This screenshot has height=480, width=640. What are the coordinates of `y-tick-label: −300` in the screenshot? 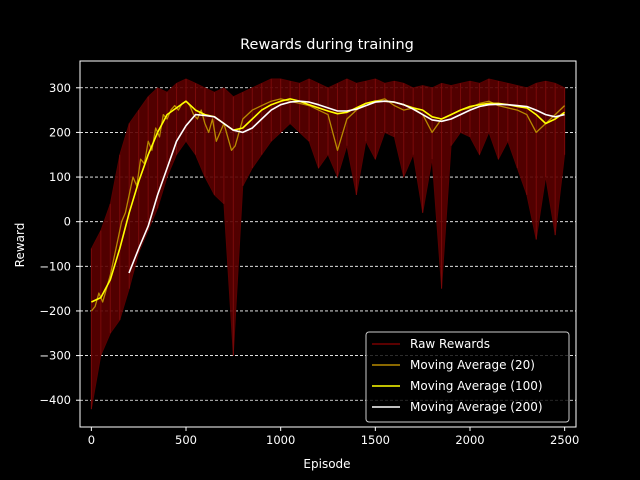 It's located at (55, 356).